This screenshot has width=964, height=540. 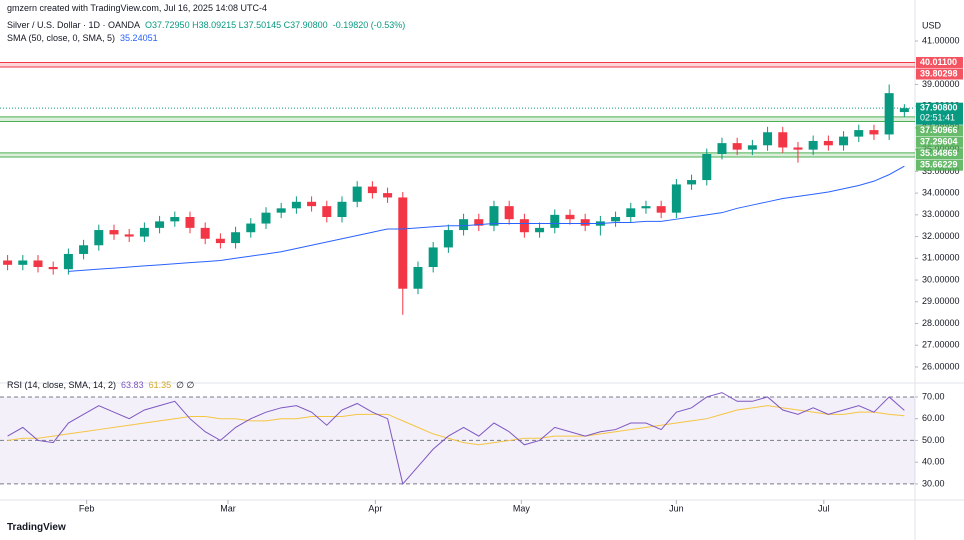 I want to click on sma-name: SMA (50, close, 0, SMA, 5), so click(x=61, y=38).